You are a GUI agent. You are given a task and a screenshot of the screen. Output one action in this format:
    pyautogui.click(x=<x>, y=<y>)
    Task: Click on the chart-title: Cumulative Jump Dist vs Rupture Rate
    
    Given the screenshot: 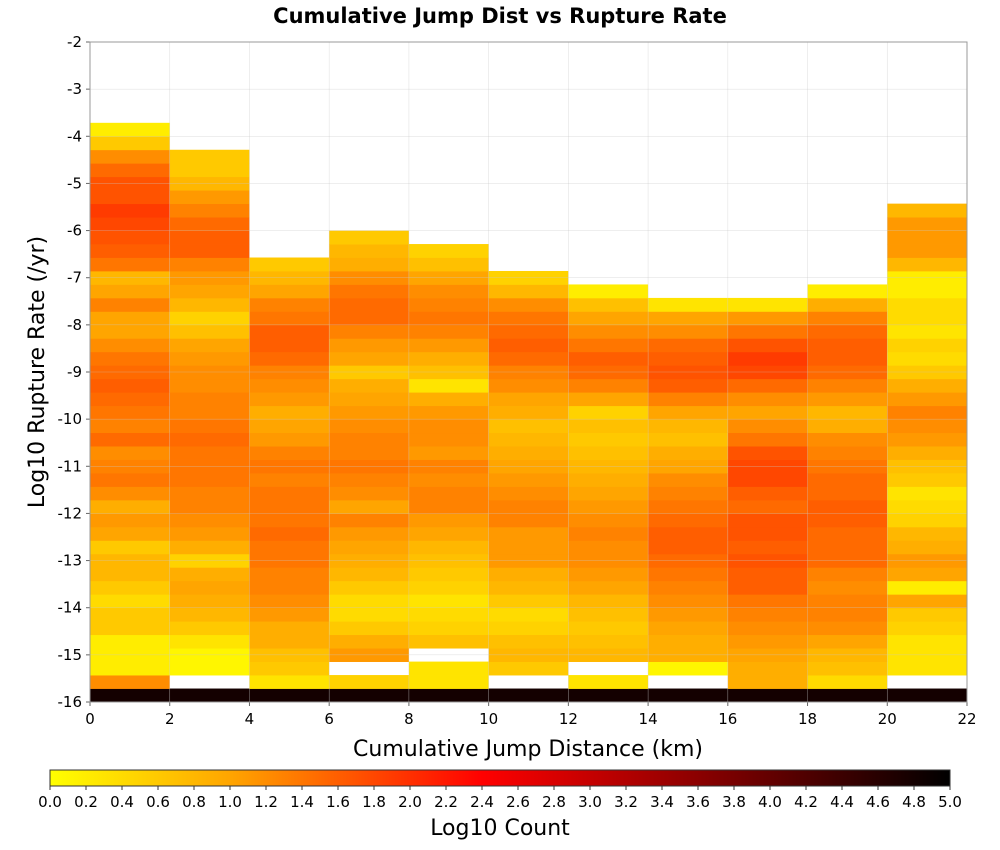 What is the action you would take?
    pyautogui.click(x=500, y=16)
    